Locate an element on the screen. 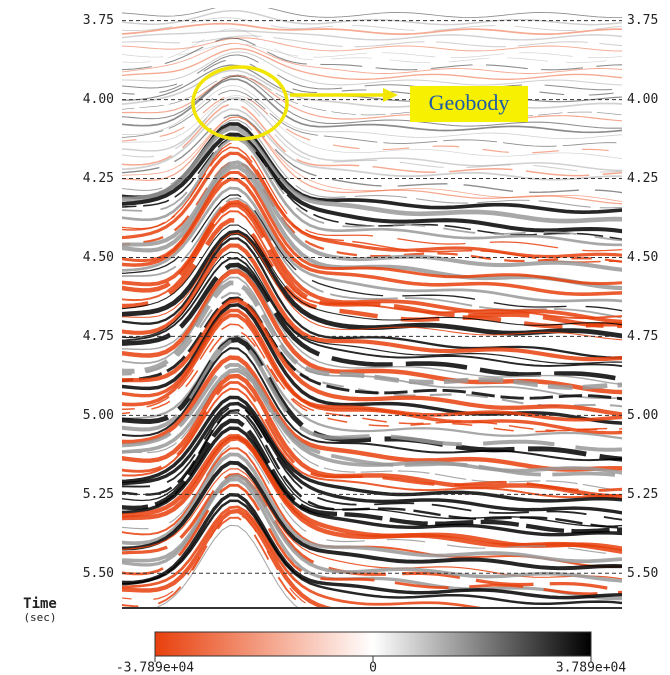 This screenshot has height=675, width=670. axis-label: Time is located at coordinates (40, 604).